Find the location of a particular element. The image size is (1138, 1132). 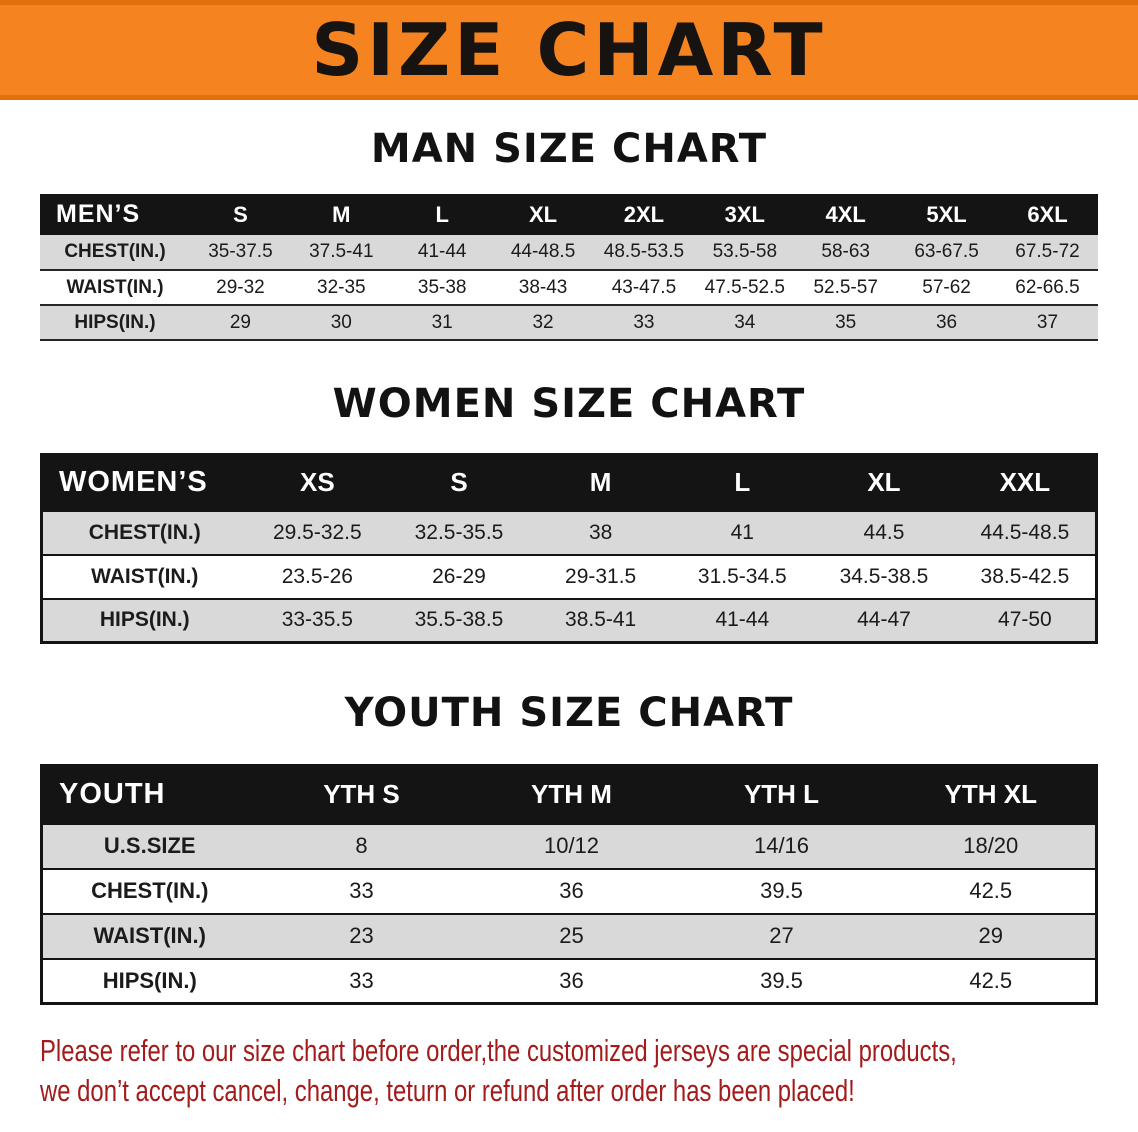

banner: SIZE CHART is located at coordinates (569, 50).